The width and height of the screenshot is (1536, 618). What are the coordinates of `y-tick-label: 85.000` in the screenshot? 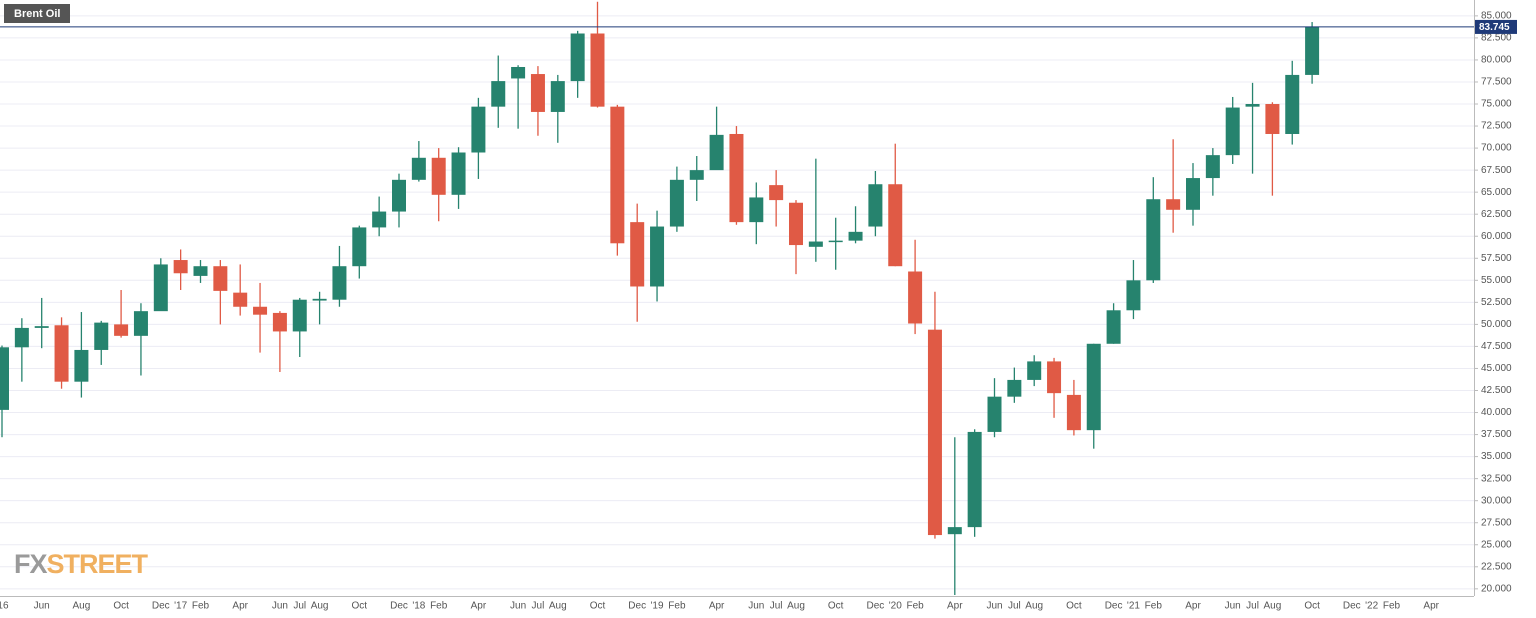 It's located at (1496, 16).